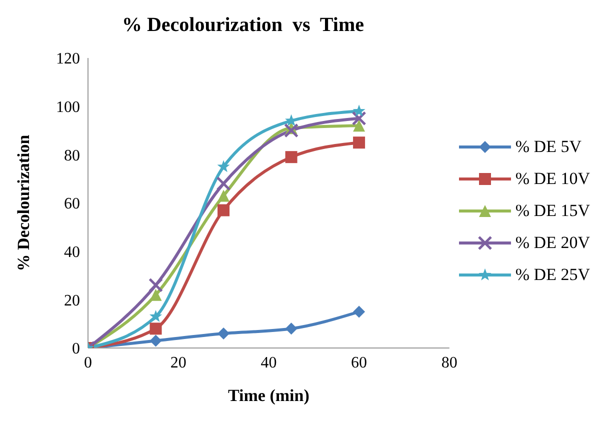 The height and width of the screenshot is (421, 608). Describe the element at coordinates (68, 107) in the screenshot. I see `y-tick-label: 100` at that location.